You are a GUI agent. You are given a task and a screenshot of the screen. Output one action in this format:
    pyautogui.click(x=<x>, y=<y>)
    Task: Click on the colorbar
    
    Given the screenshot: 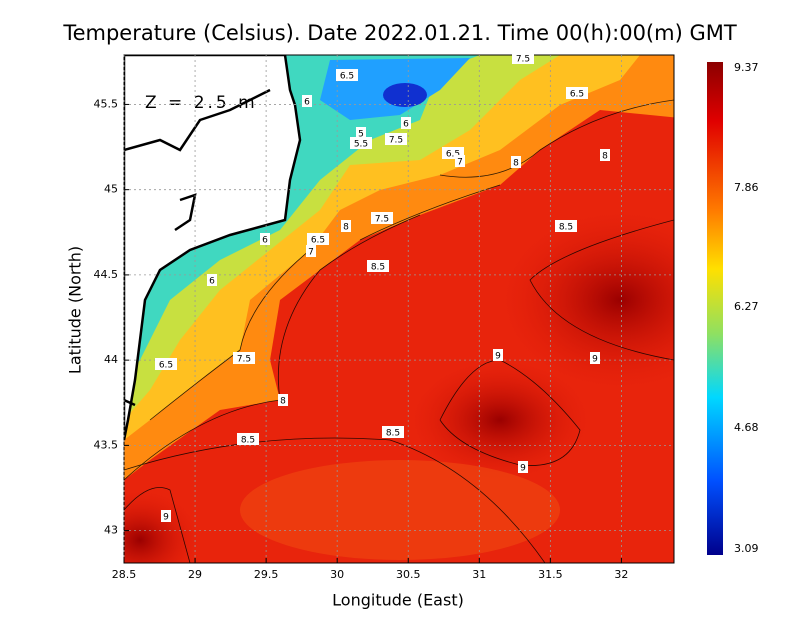 What is the action you would take?
    pyautogui.click(x=715, y=308)
    